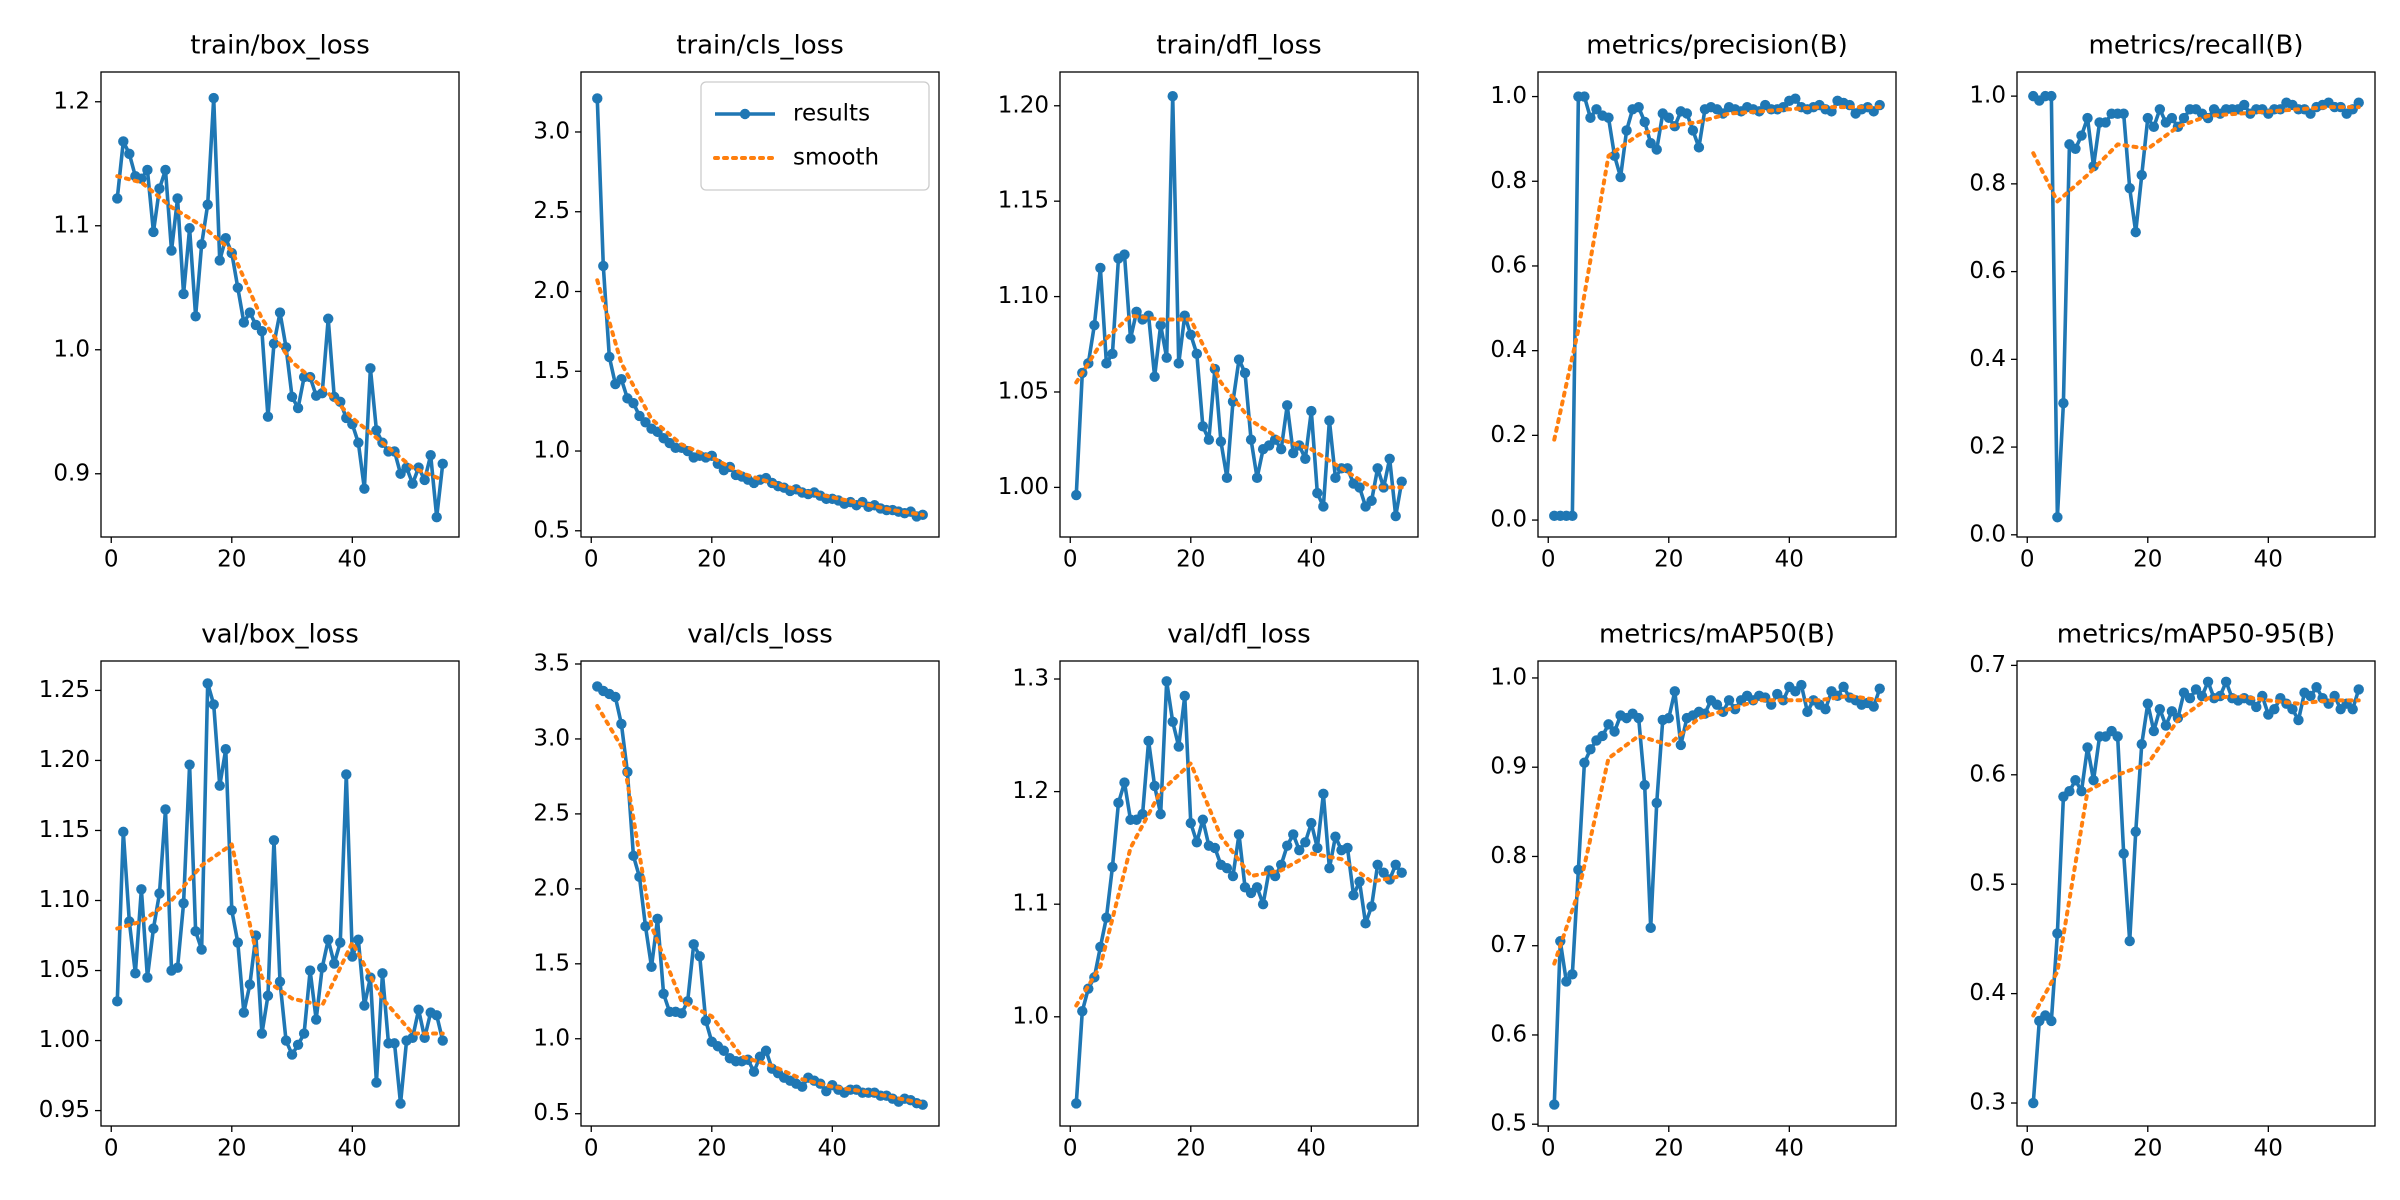  Describe the element at coordinates (280, 635) in the screenshot. I see `subplot-title: val/box_loss` at that location.